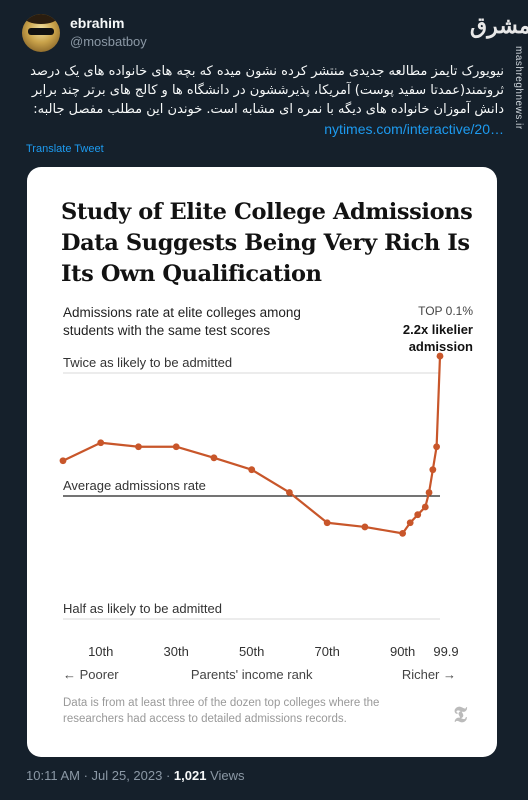 This screenshot has height=800, width=528. I want to click on twice-label: Twice as likely to be admitted, so click(147, 362).